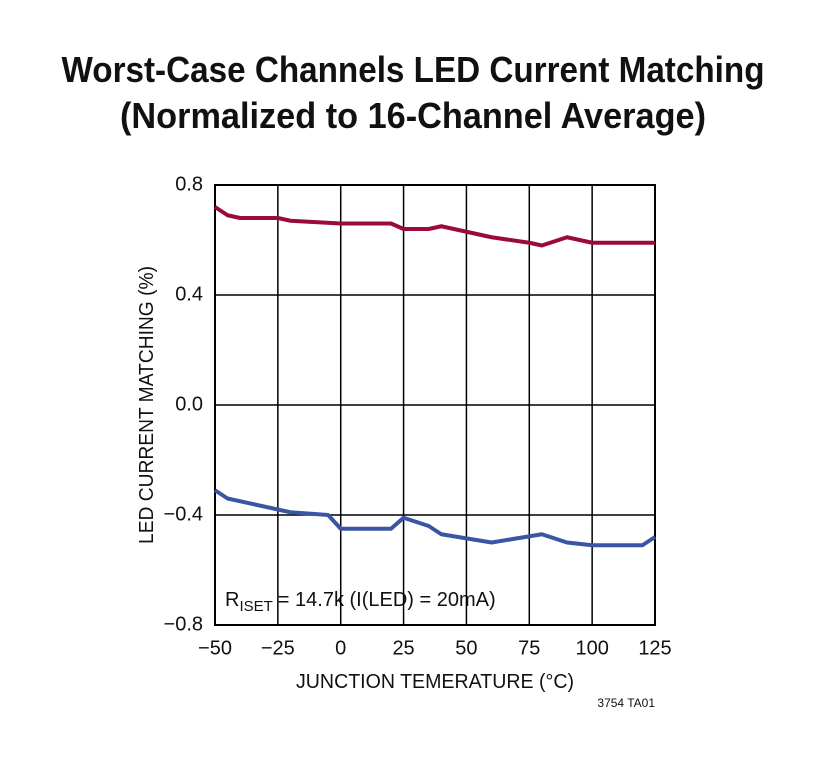  Describe the element at coordinates (626, 703) in the screenshot. I see `footnote: 3754 TA01` at that location.